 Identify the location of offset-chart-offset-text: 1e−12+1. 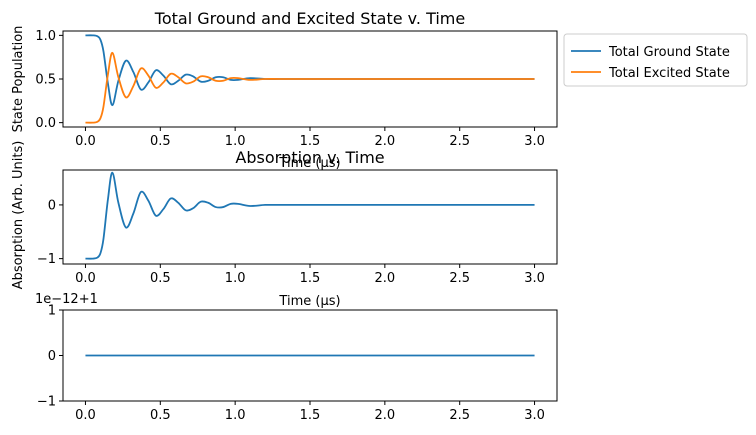
(66, 299).